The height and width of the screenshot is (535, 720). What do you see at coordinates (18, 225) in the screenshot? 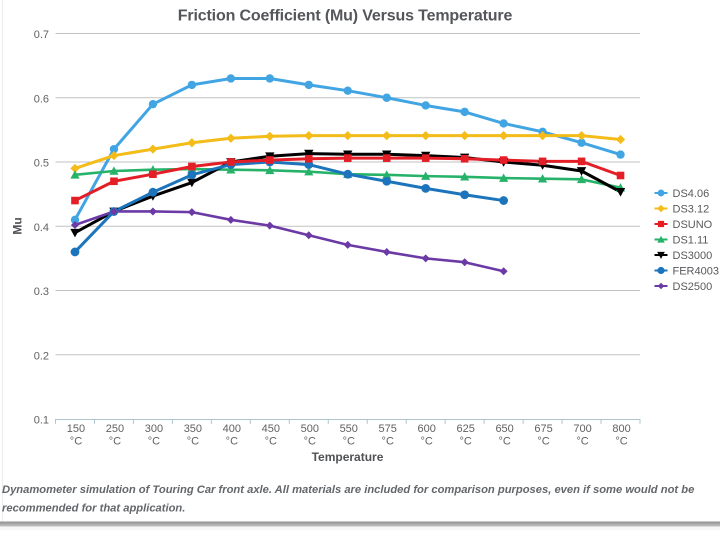
I see `svg-text: Mu` at bounding box center [18, 225].